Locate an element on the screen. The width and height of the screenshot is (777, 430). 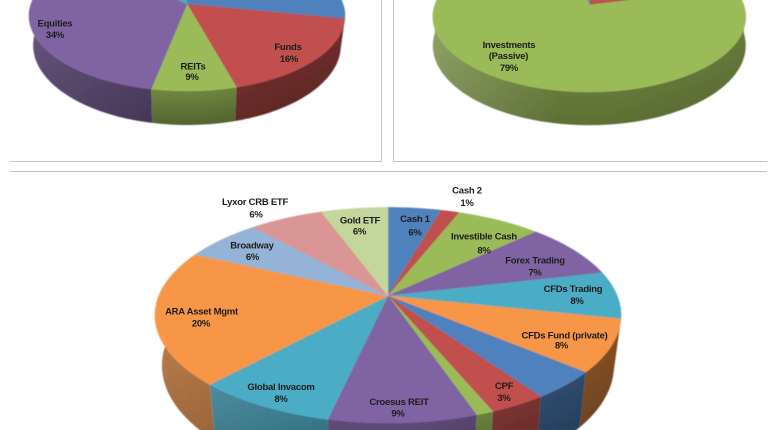
svg-text: 3% is located at coordinates (504, 398).